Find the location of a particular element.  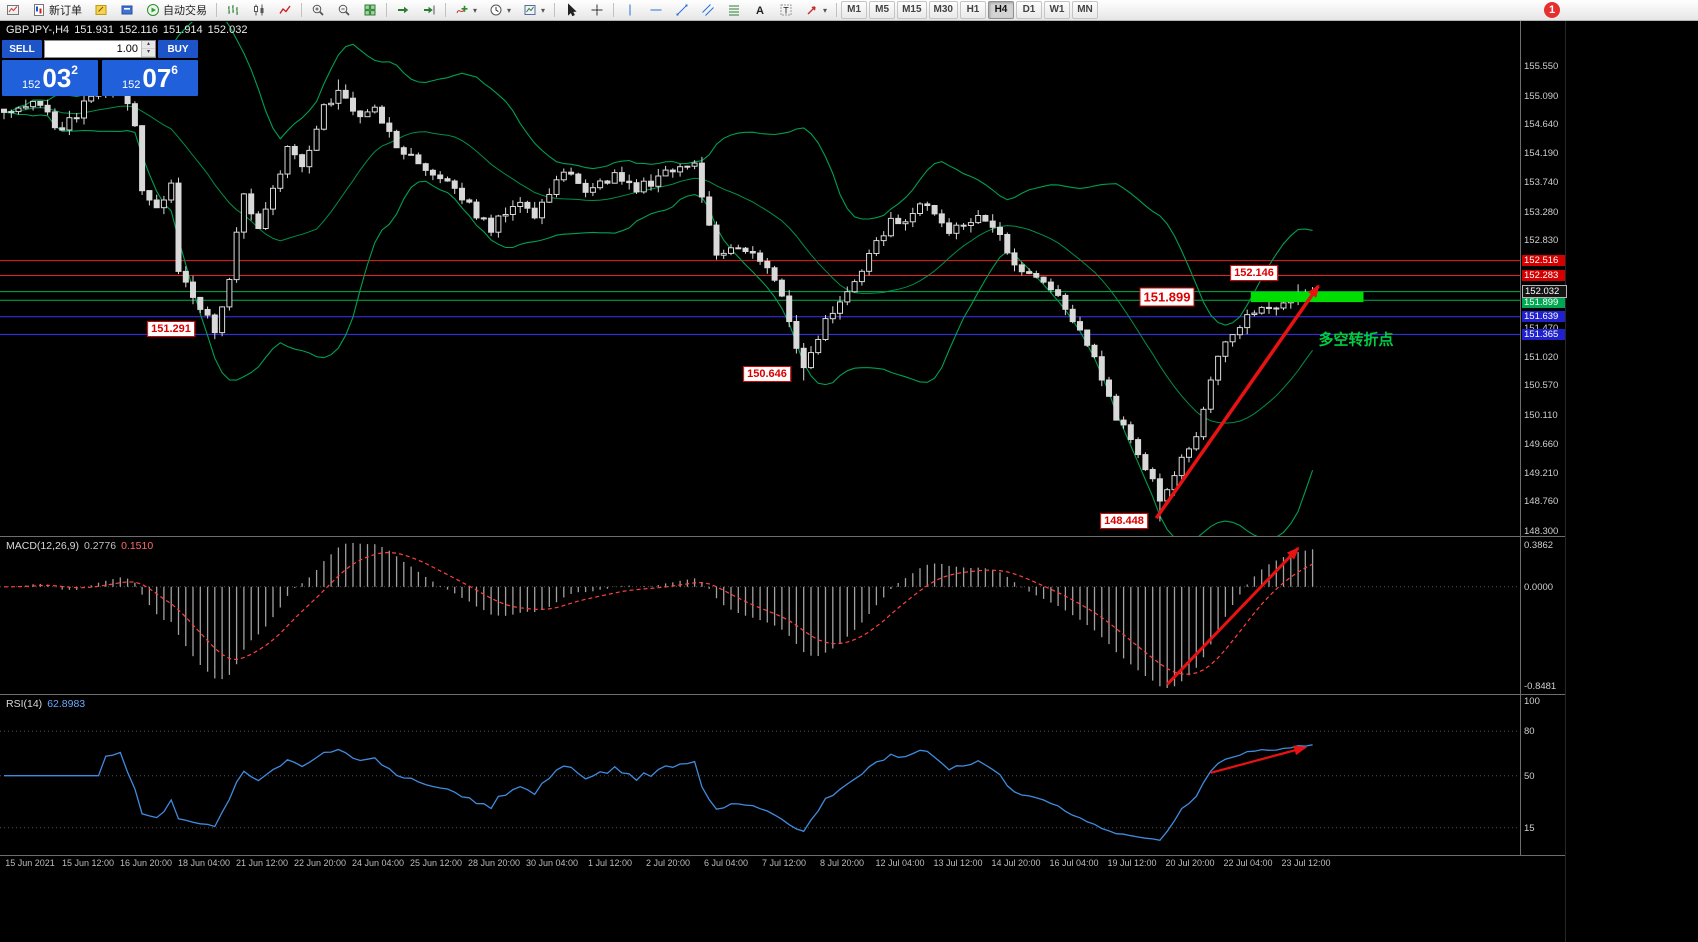

timeframe-toolbar: M1 M5 M15 M30 H1 H4 D1 W1 MN is located at coordinates (969, 10).